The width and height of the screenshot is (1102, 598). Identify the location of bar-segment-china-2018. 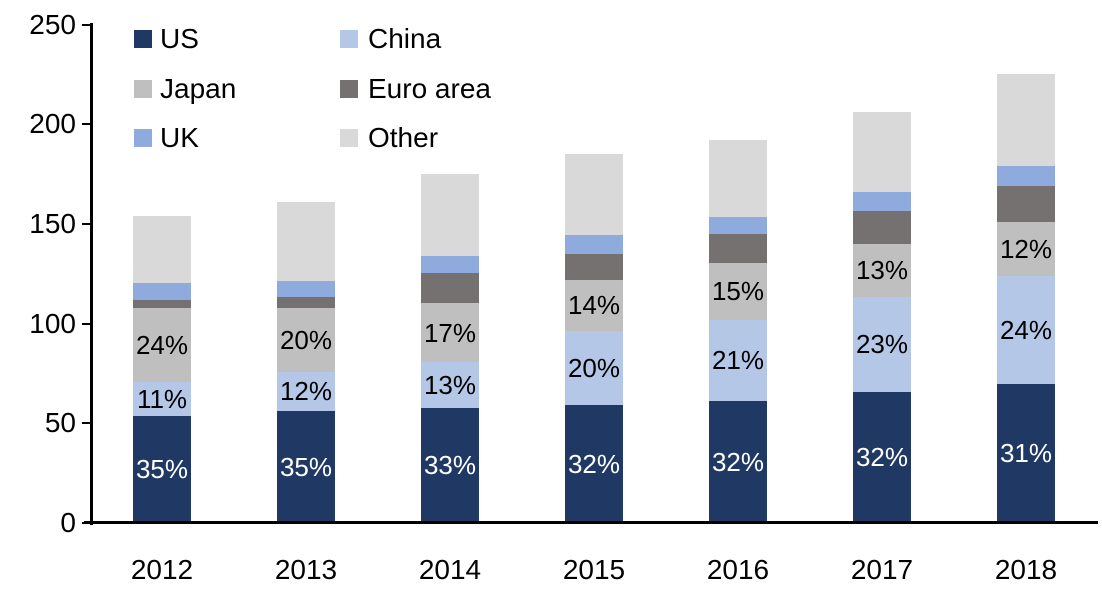
(1026, 330).